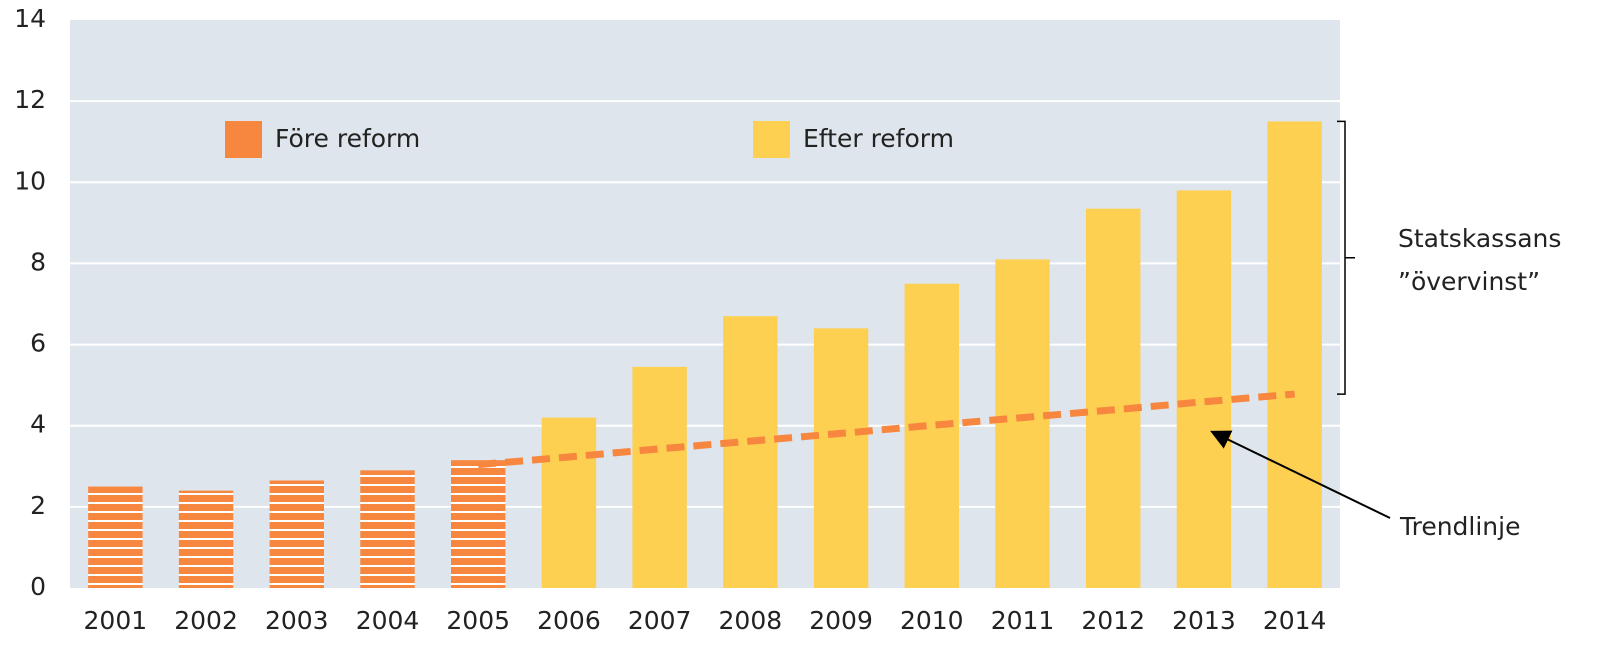 The width and height of the screenshot is (1617, 660). I want to click on arrow, so click(1300, 474).